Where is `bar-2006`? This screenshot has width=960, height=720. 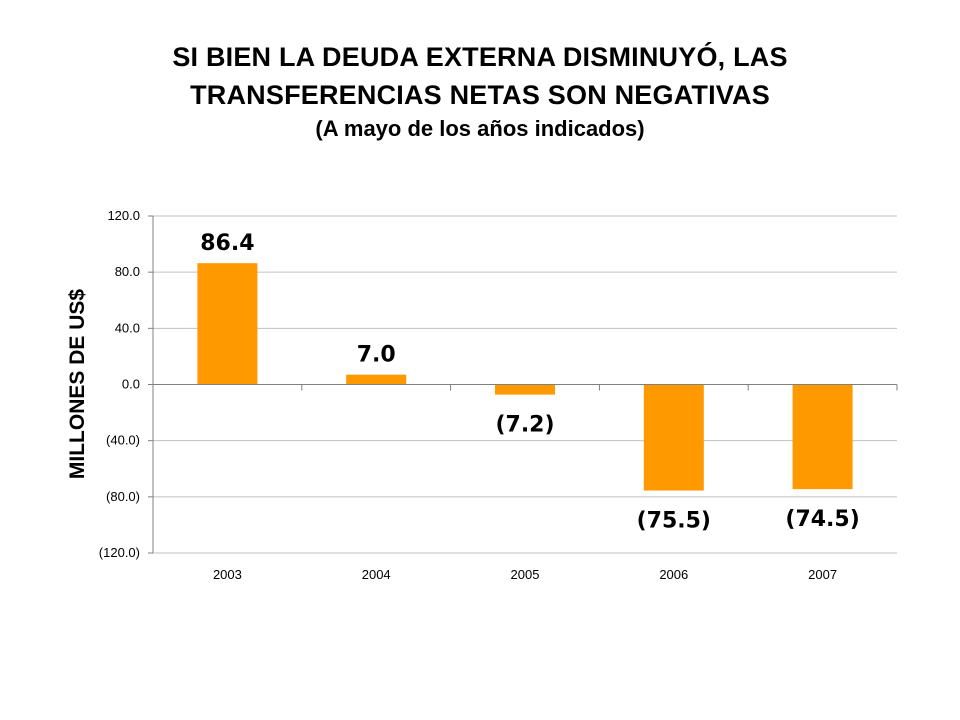 bar-2006 is located at coordinates (673, 437).